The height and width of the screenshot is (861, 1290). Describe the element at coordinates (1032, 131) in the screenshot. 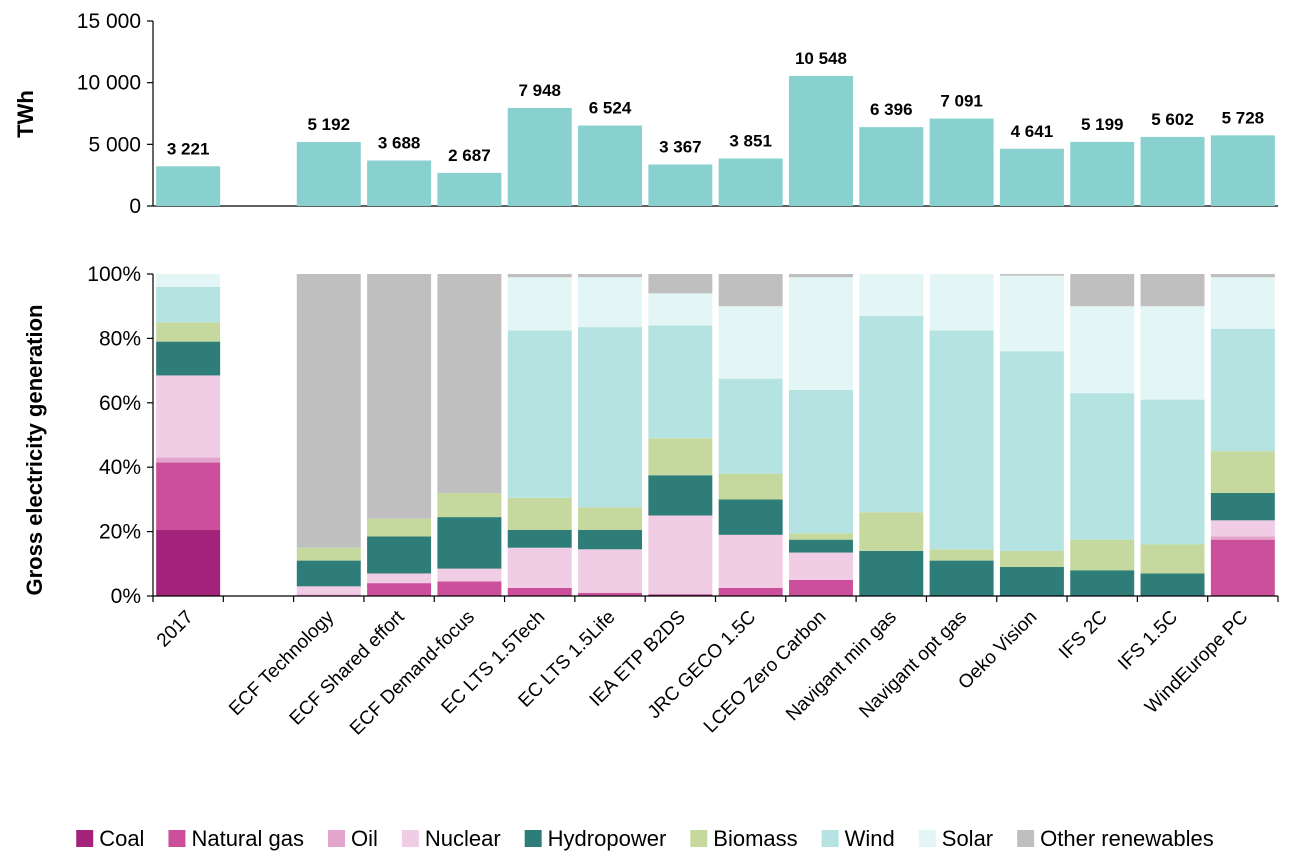

I see `total-data-label: 4 641` at that location.